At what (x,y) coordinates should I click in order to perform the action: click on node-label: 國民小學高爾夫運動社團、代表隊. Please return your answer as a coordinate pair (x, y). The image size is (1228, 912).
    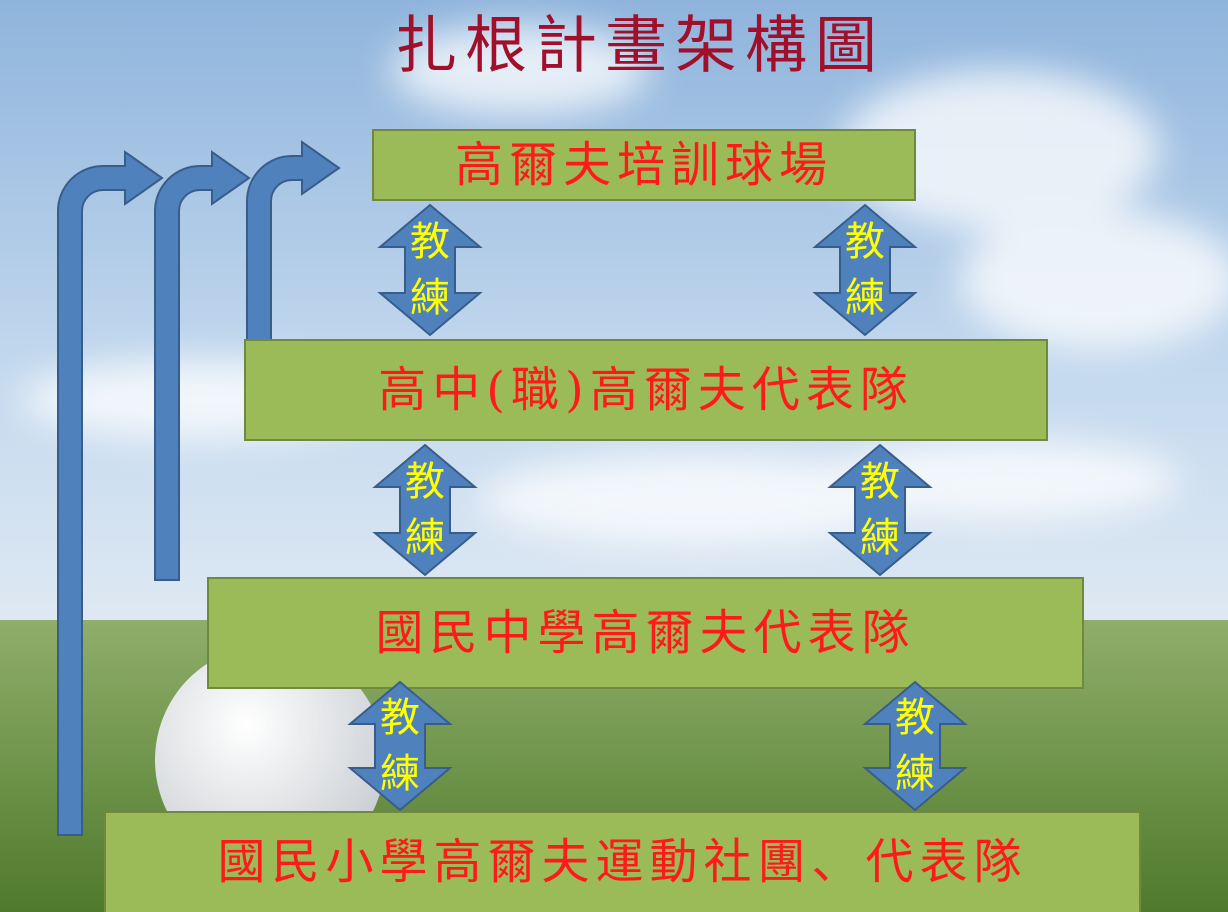
    Looking at the image, I should click on (622, 862).